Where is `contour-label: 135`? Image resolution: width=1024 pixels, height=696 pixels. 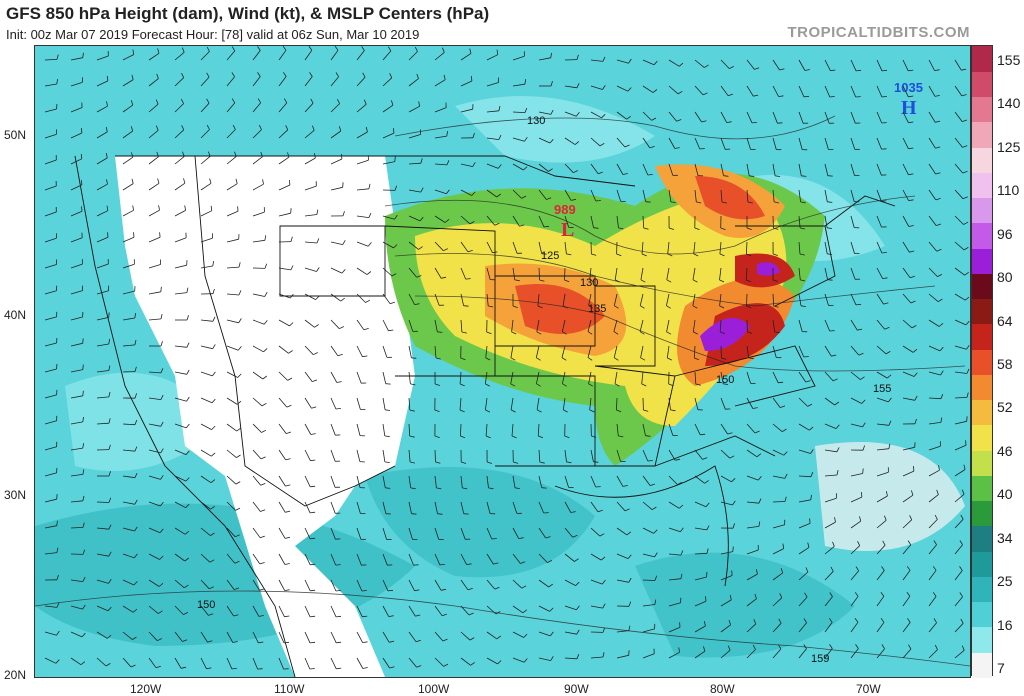
contour-label: 135 is located at coordinates (597, 309).